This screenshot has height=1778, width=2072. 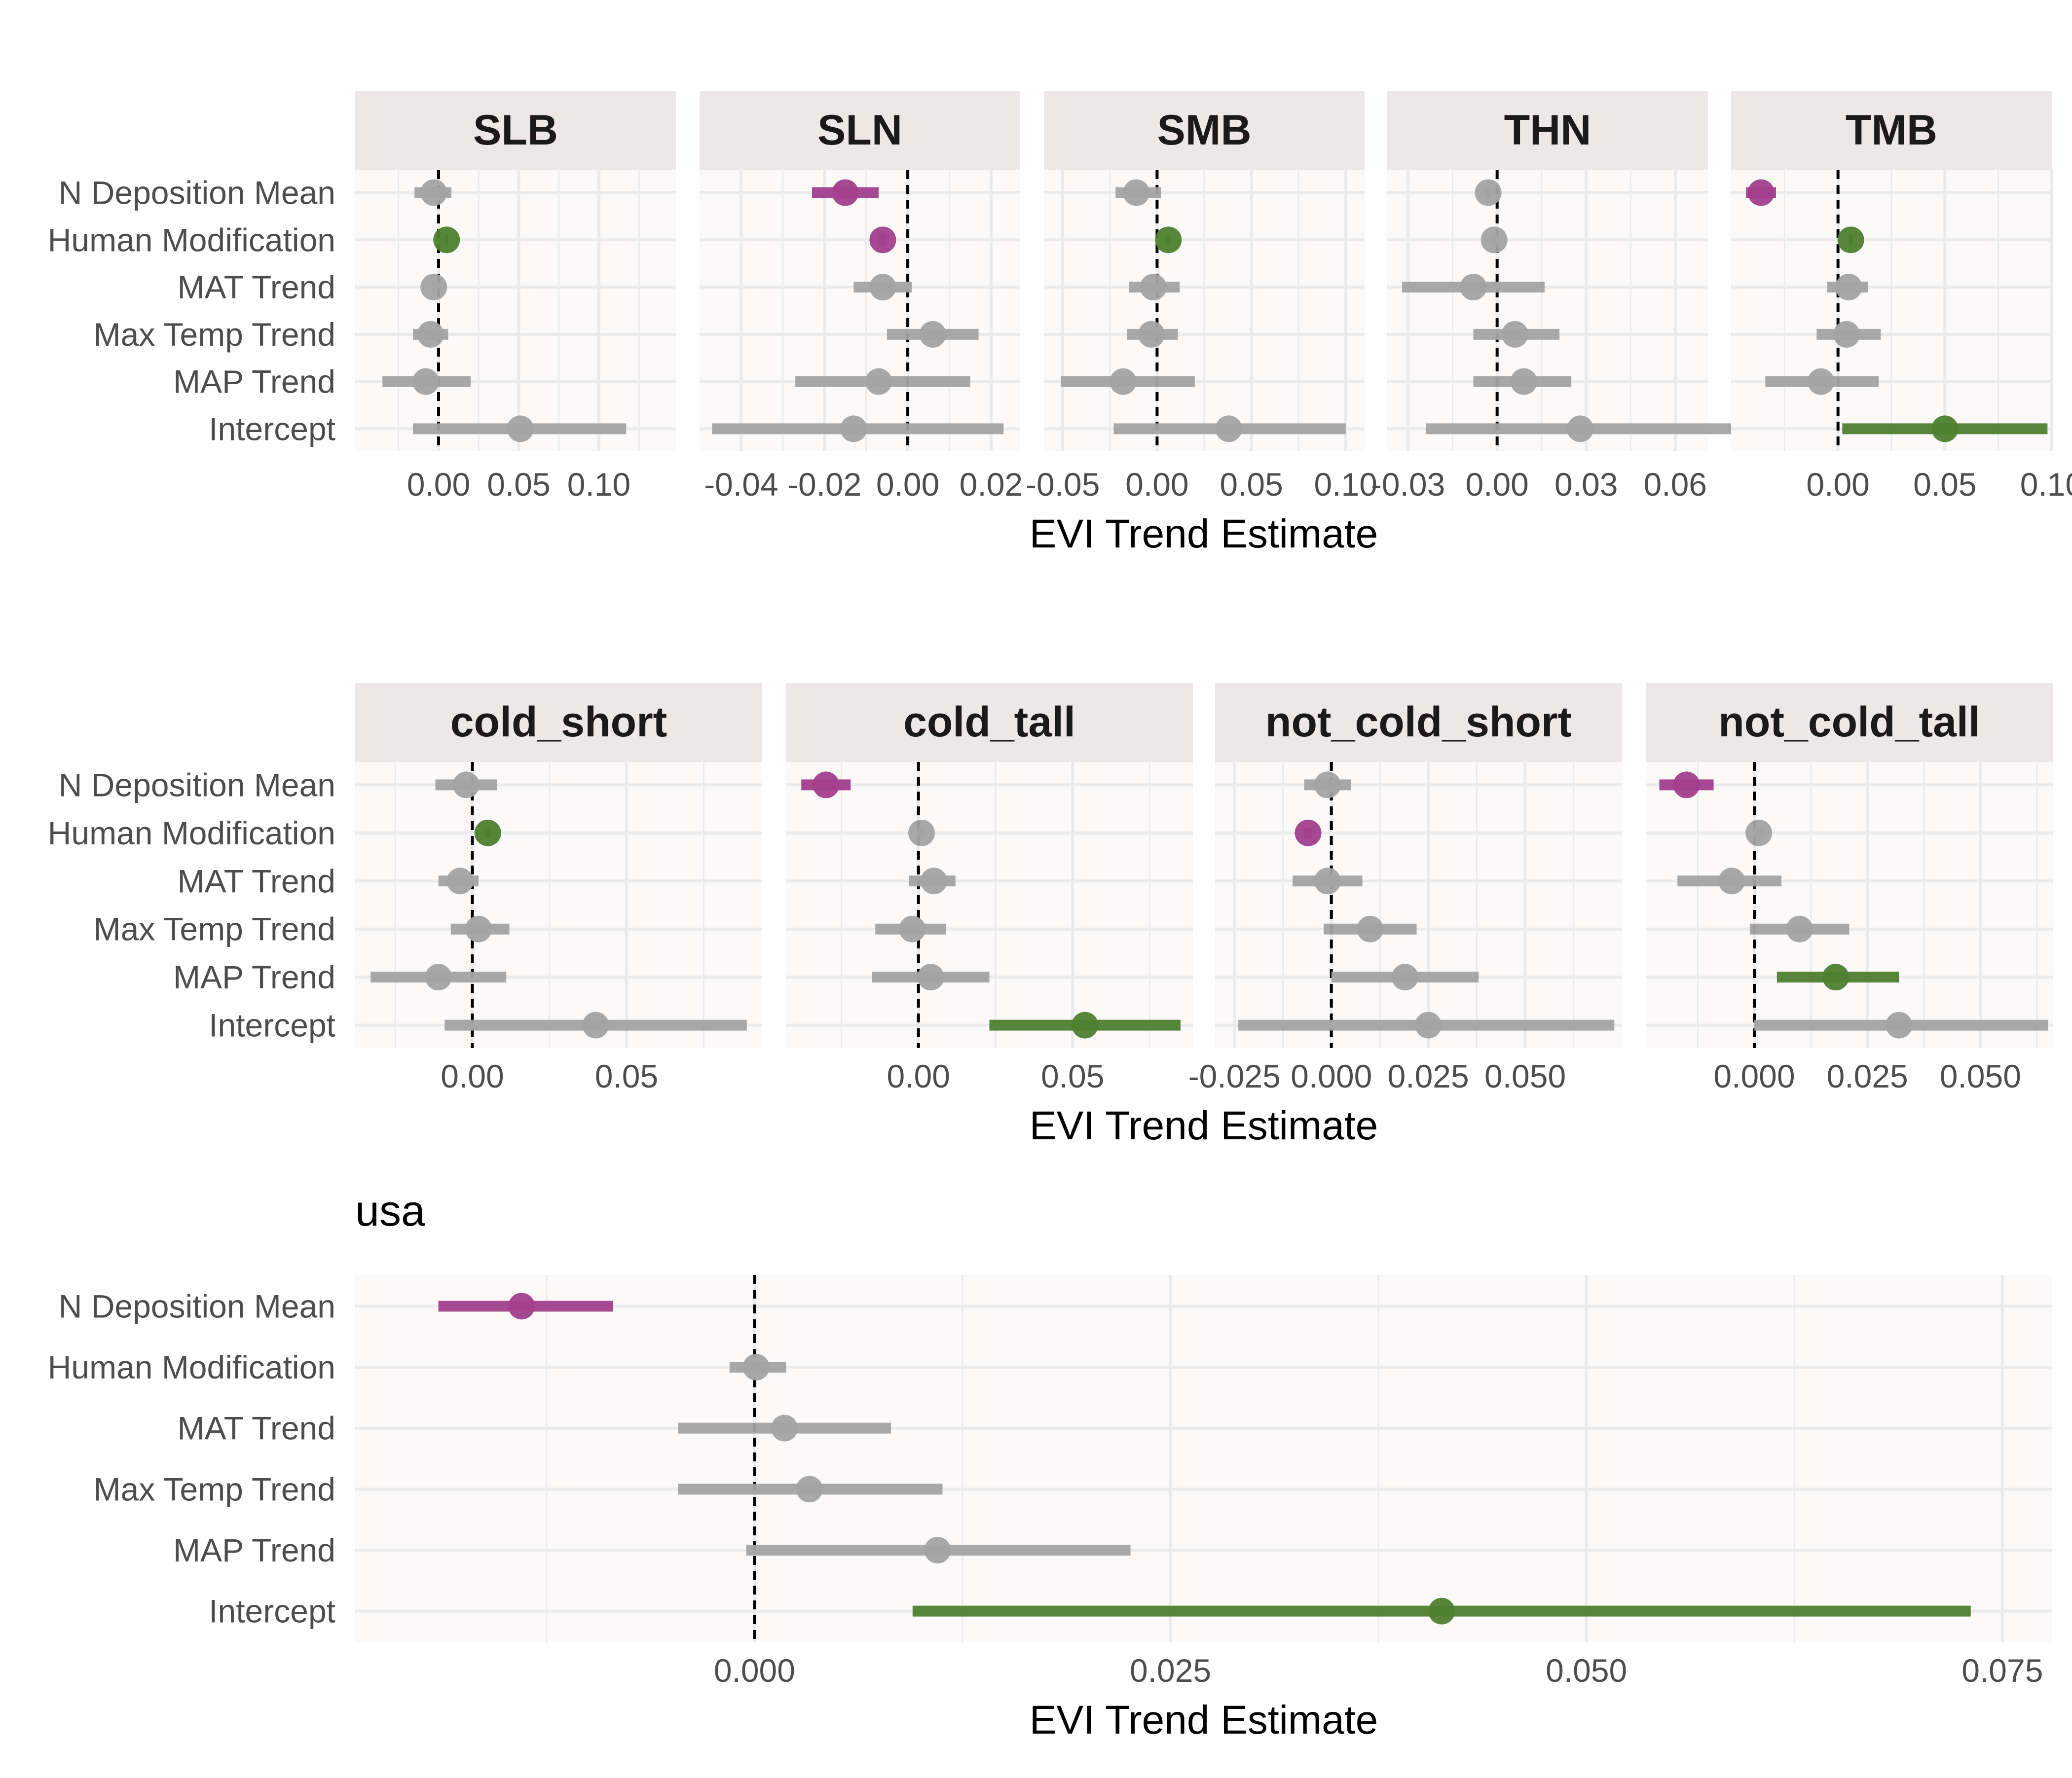 What do you see at coordinates (1252, 484) in the screenshot?
I see `x-tick-label-smb: 0.05` at bounding box center [1252, 484].